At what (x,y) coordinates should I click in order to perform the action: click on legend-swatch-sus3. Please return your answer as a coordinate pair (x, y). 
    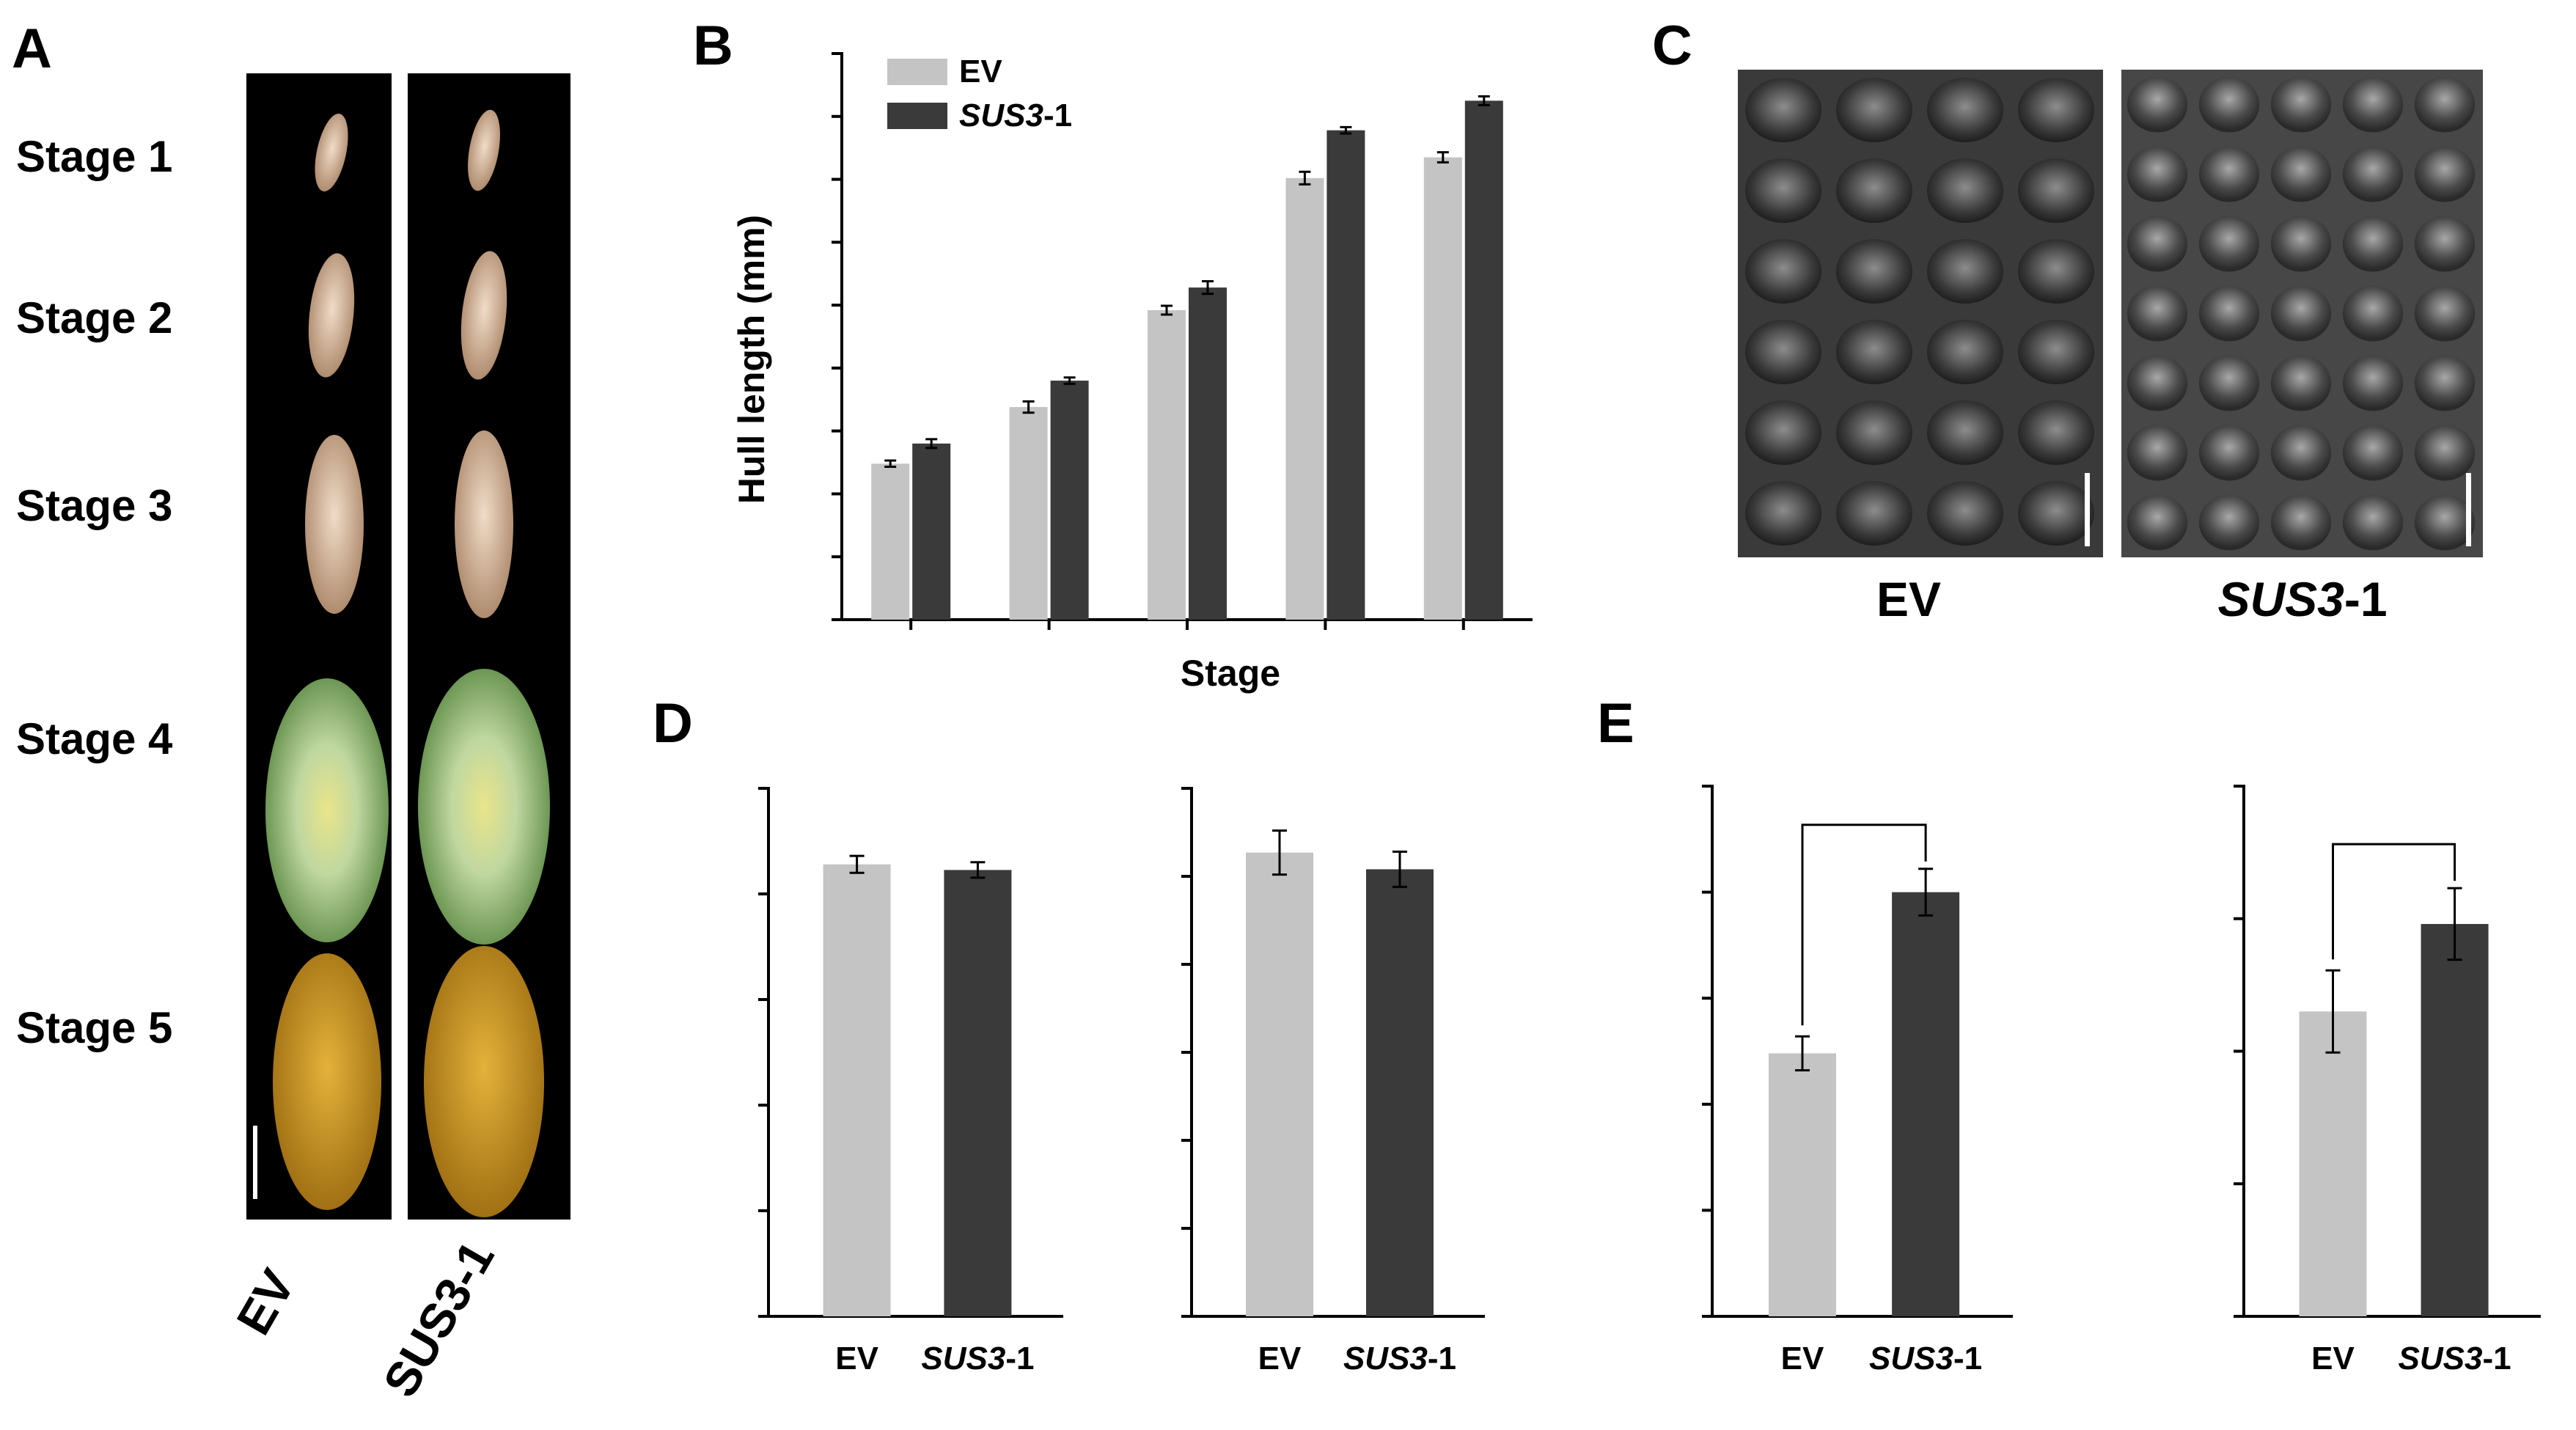
    Looking at the image, I should click on (917, 116).